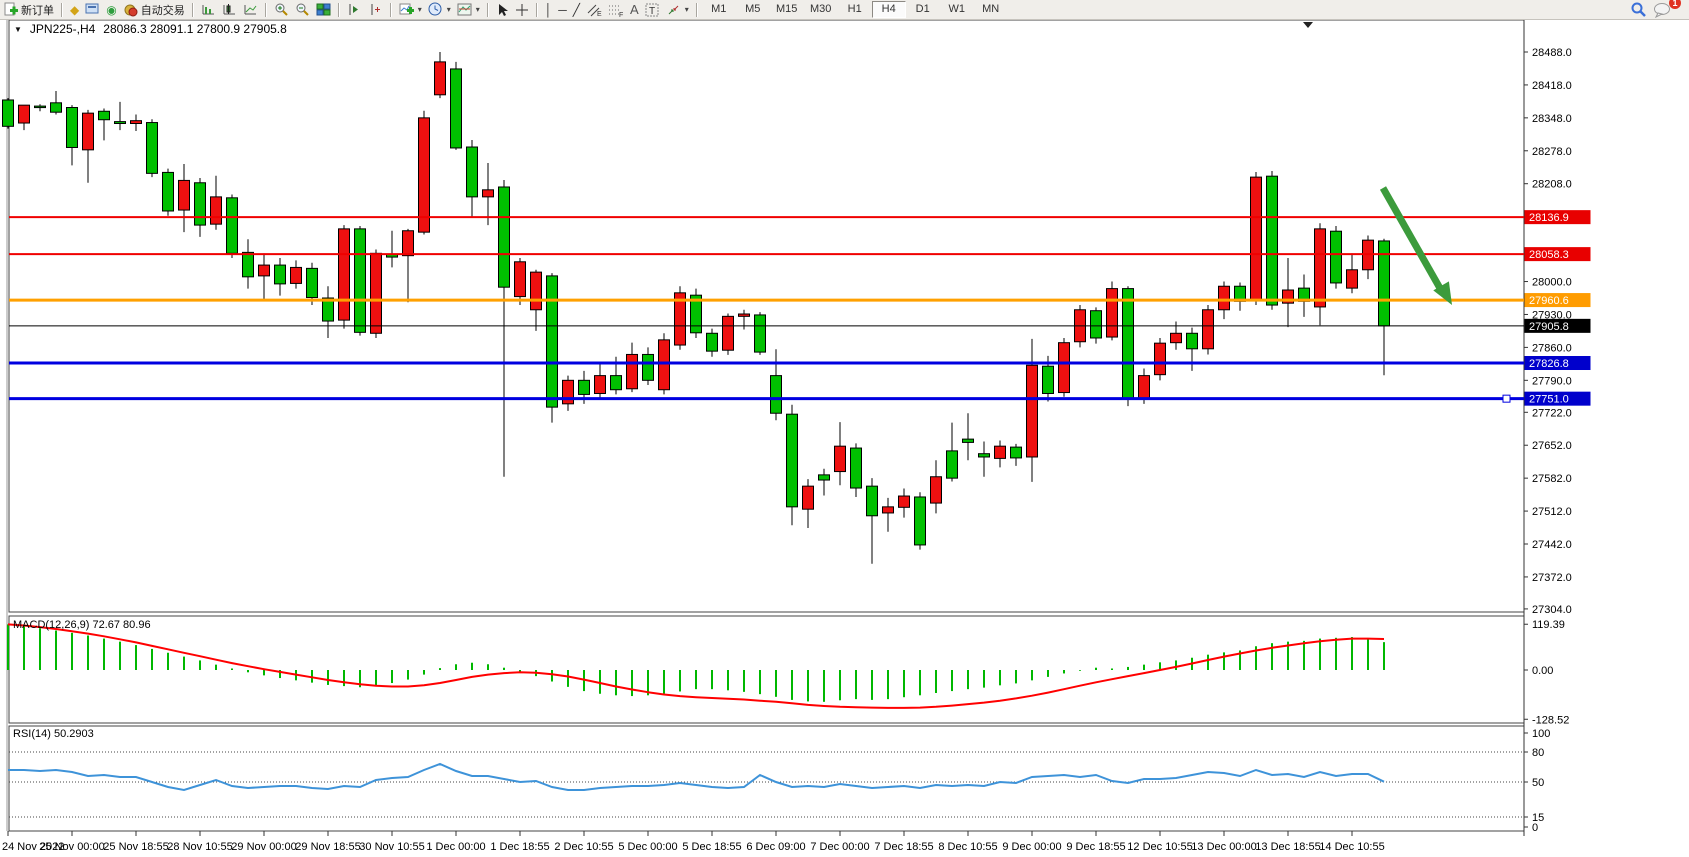  I want to click on add-indicator-icon, so click(406, 9).